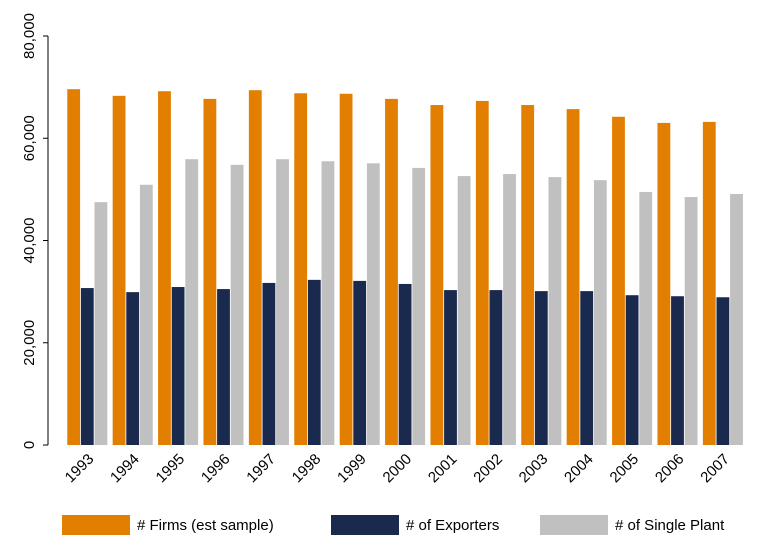  I want to click on x-tick-label: 1994, so click(125, 469).